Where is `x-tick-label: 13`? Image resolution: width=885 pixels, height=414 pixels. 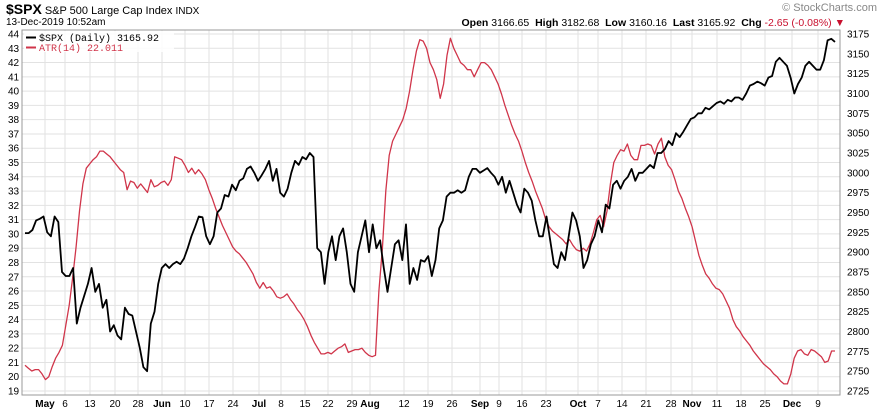
x-tick-label: 13 is located at coordinates (90, 404).